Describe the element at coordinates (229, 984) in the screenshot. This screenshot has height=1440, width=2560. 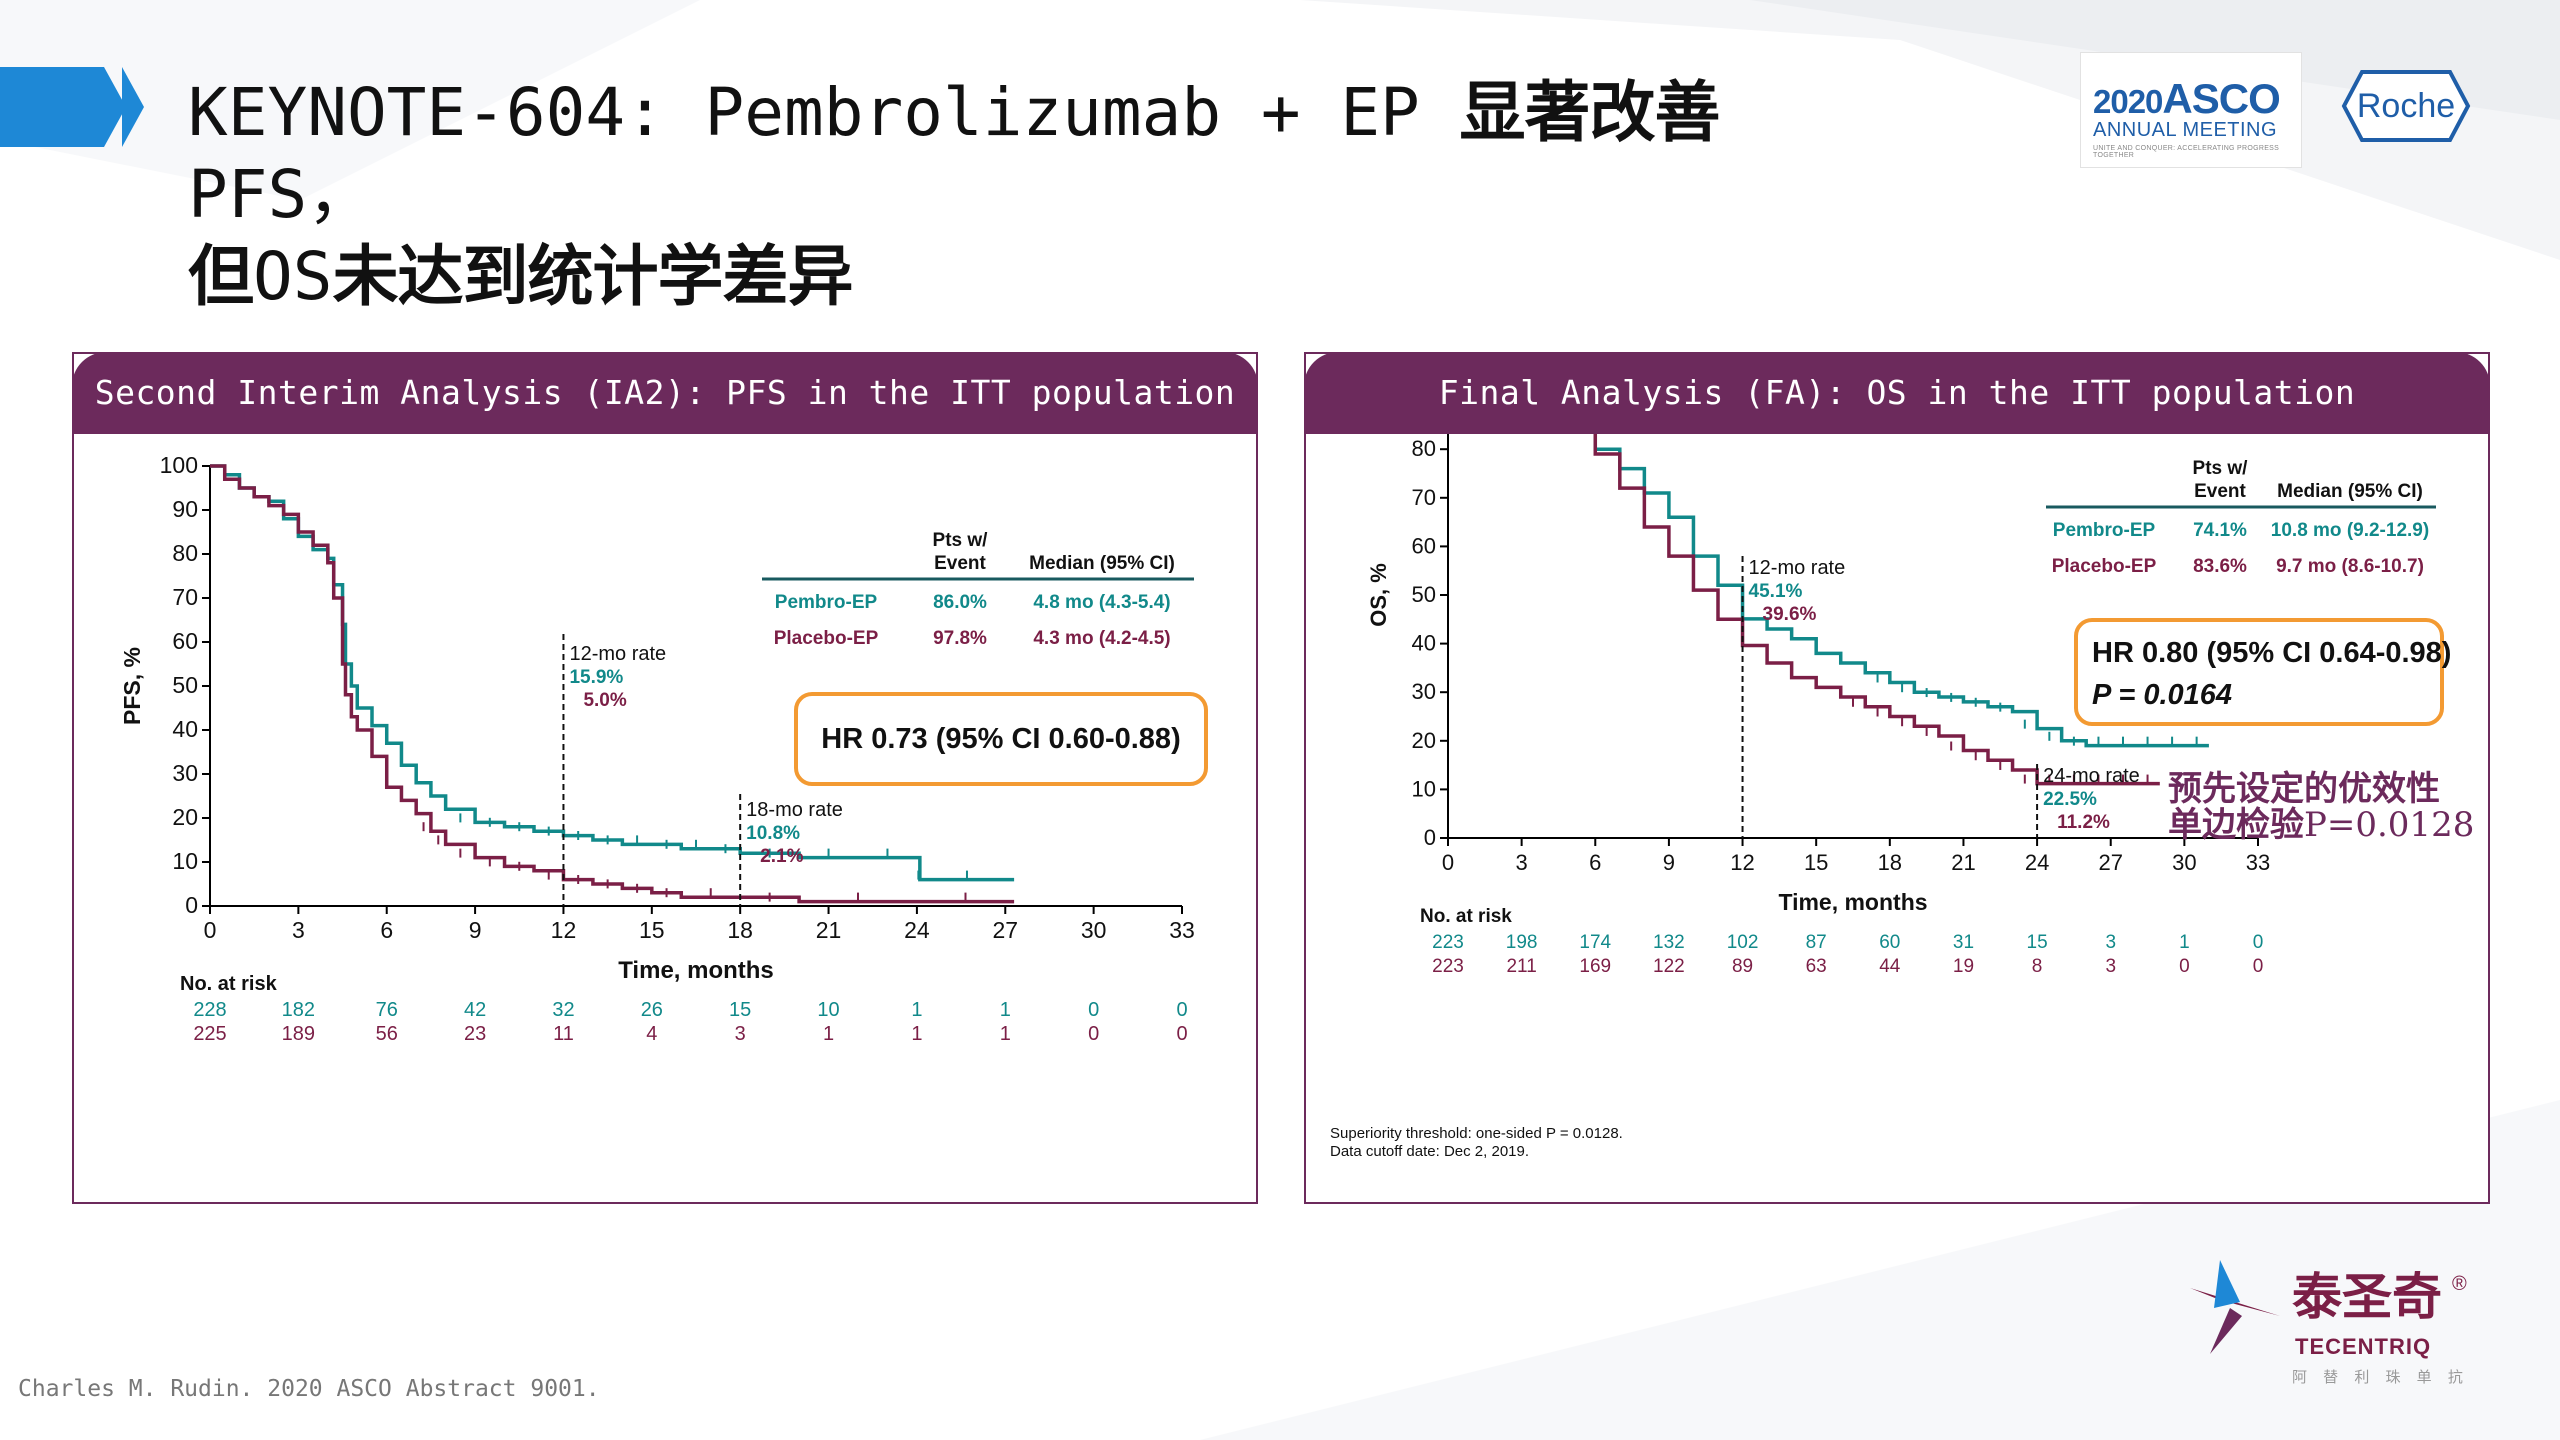
I see `risk-table-label: No. at risk` at that location.